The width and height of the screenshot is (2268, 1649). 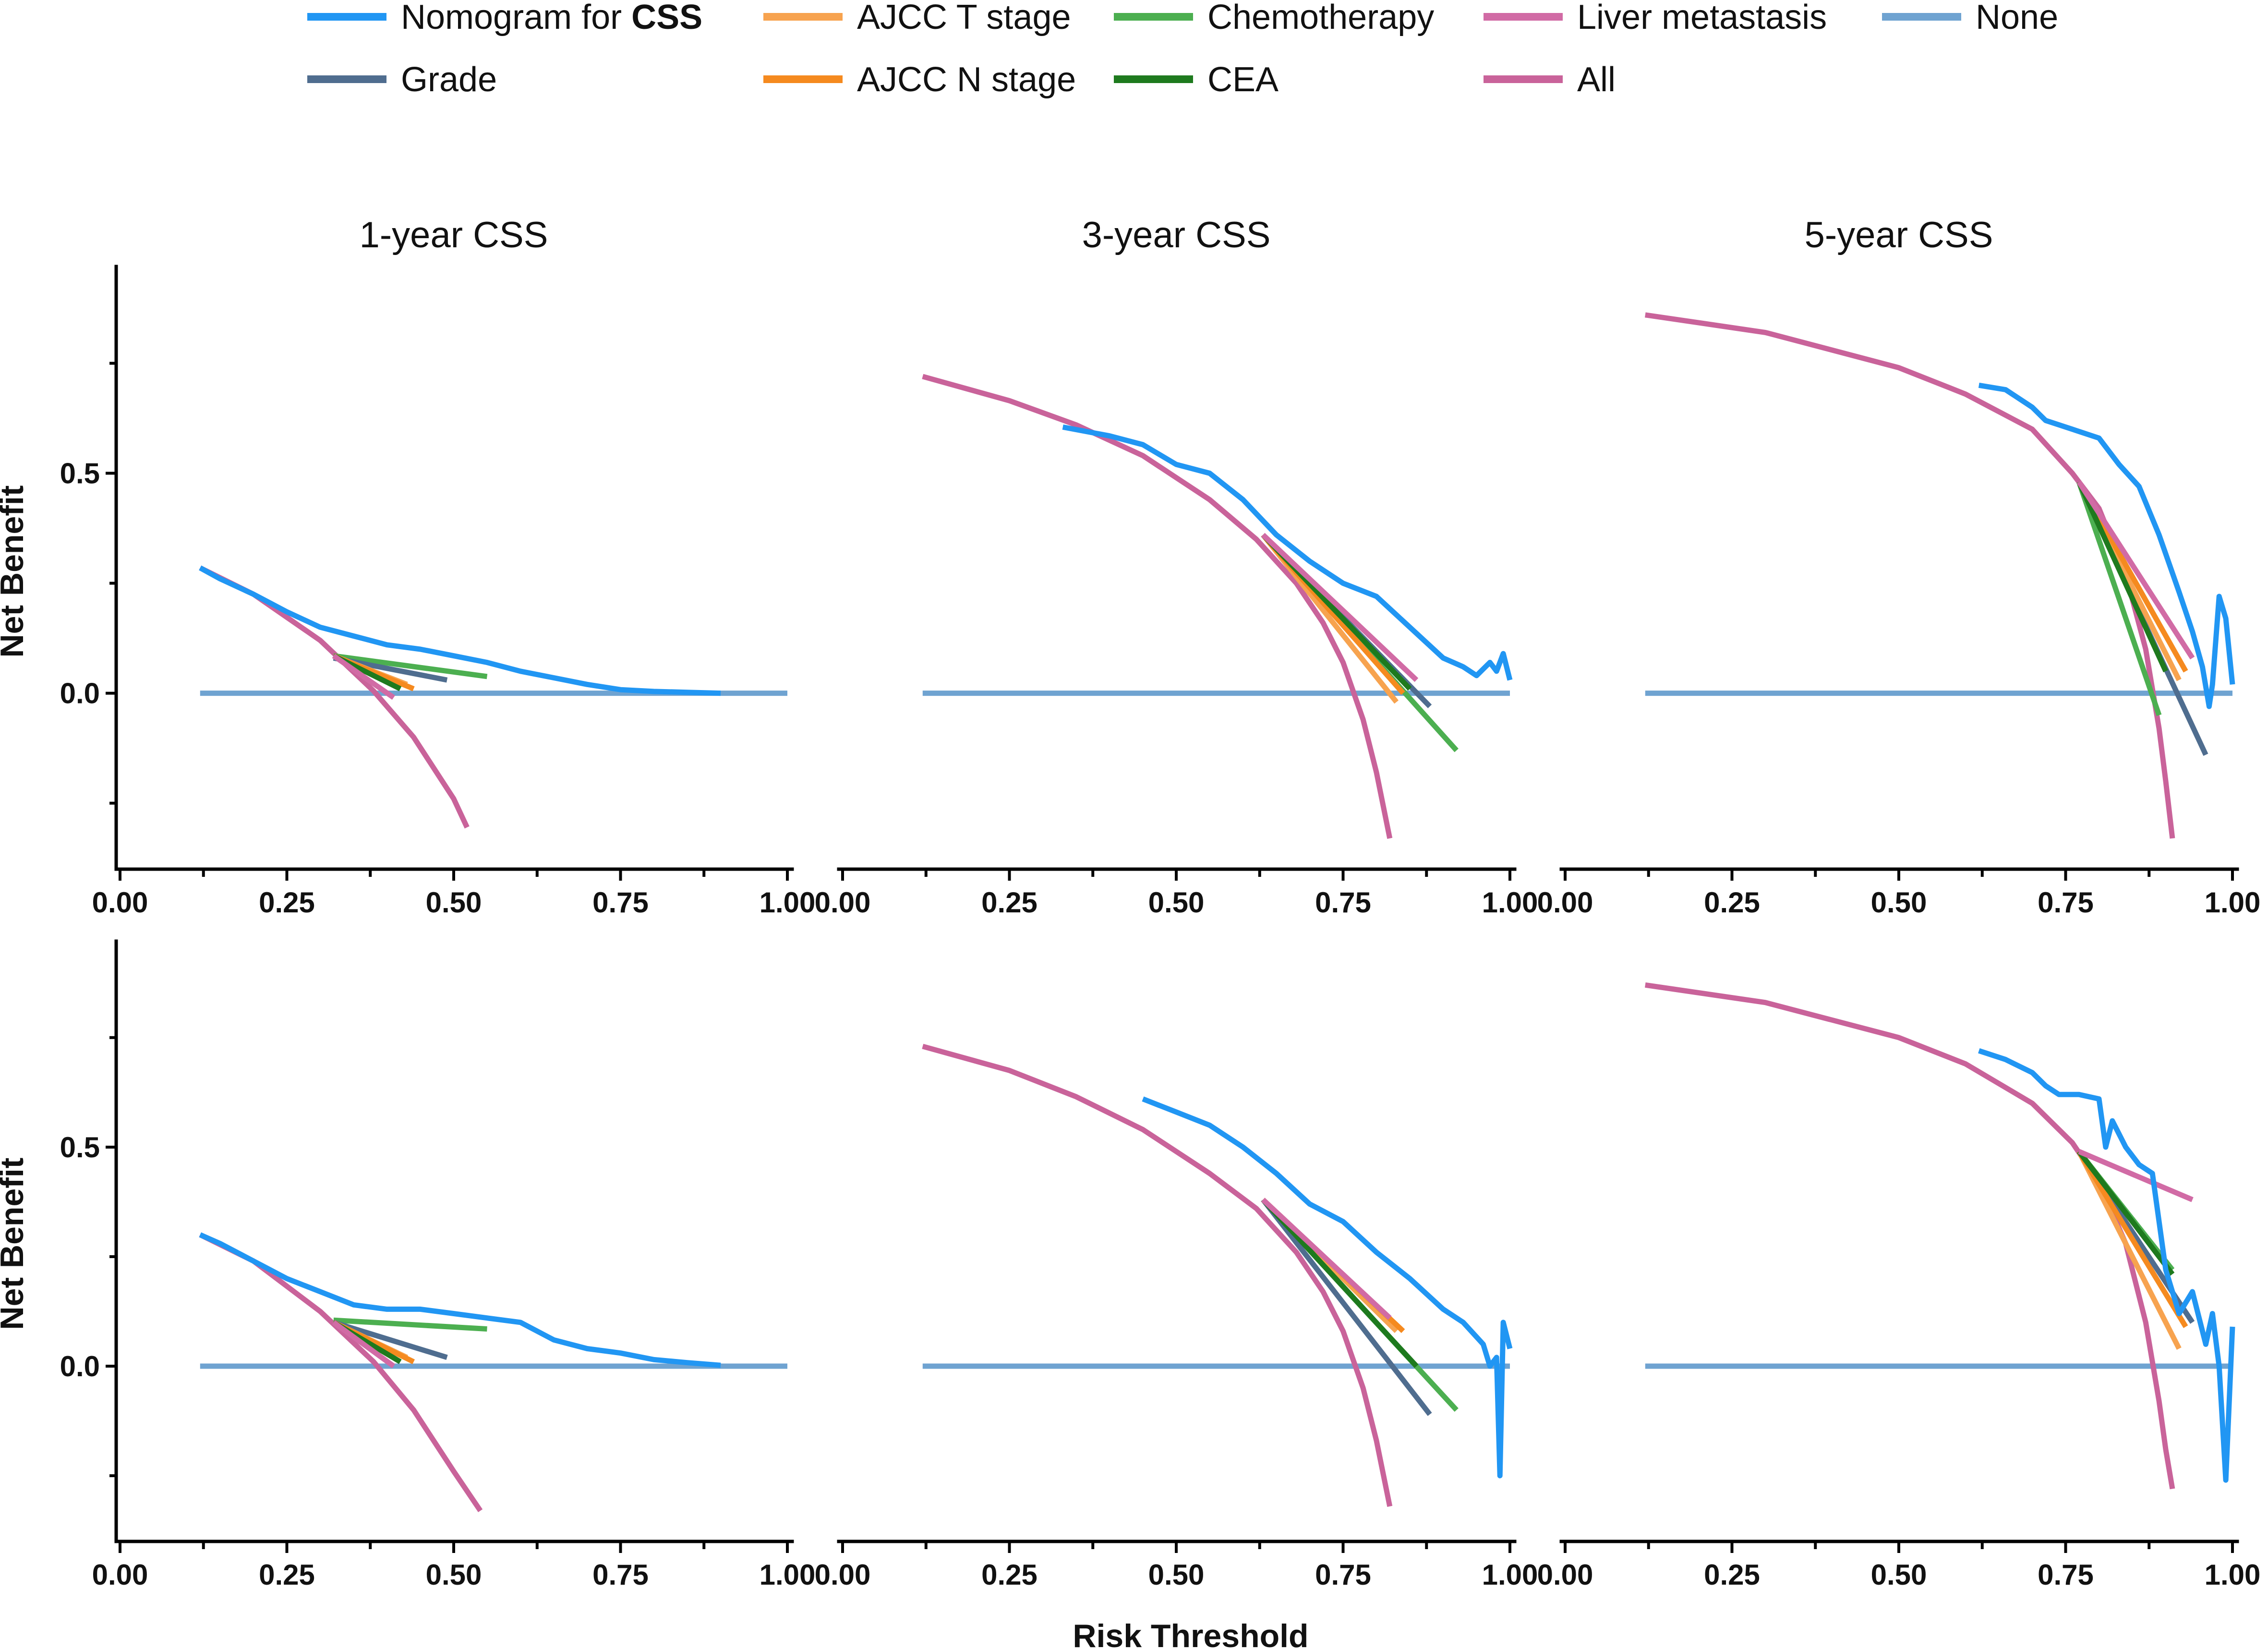 I want to click on series-line-t_stage, so click(x=2129, y=1250).